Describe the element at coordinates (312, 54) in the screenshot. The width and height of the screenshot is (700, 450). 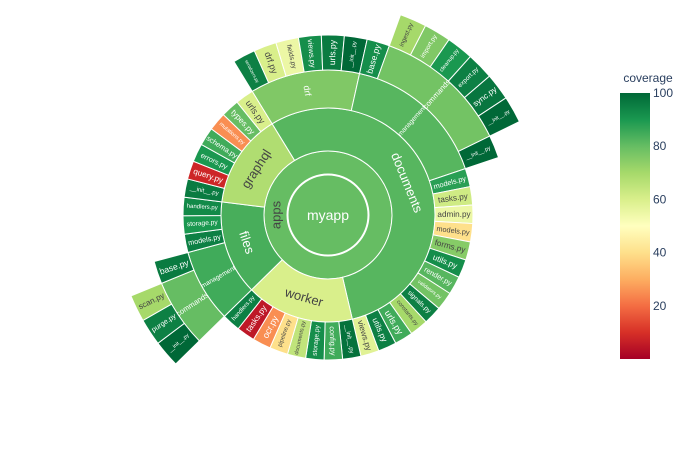
I see `segment-label-views-py: views.py` at that location.